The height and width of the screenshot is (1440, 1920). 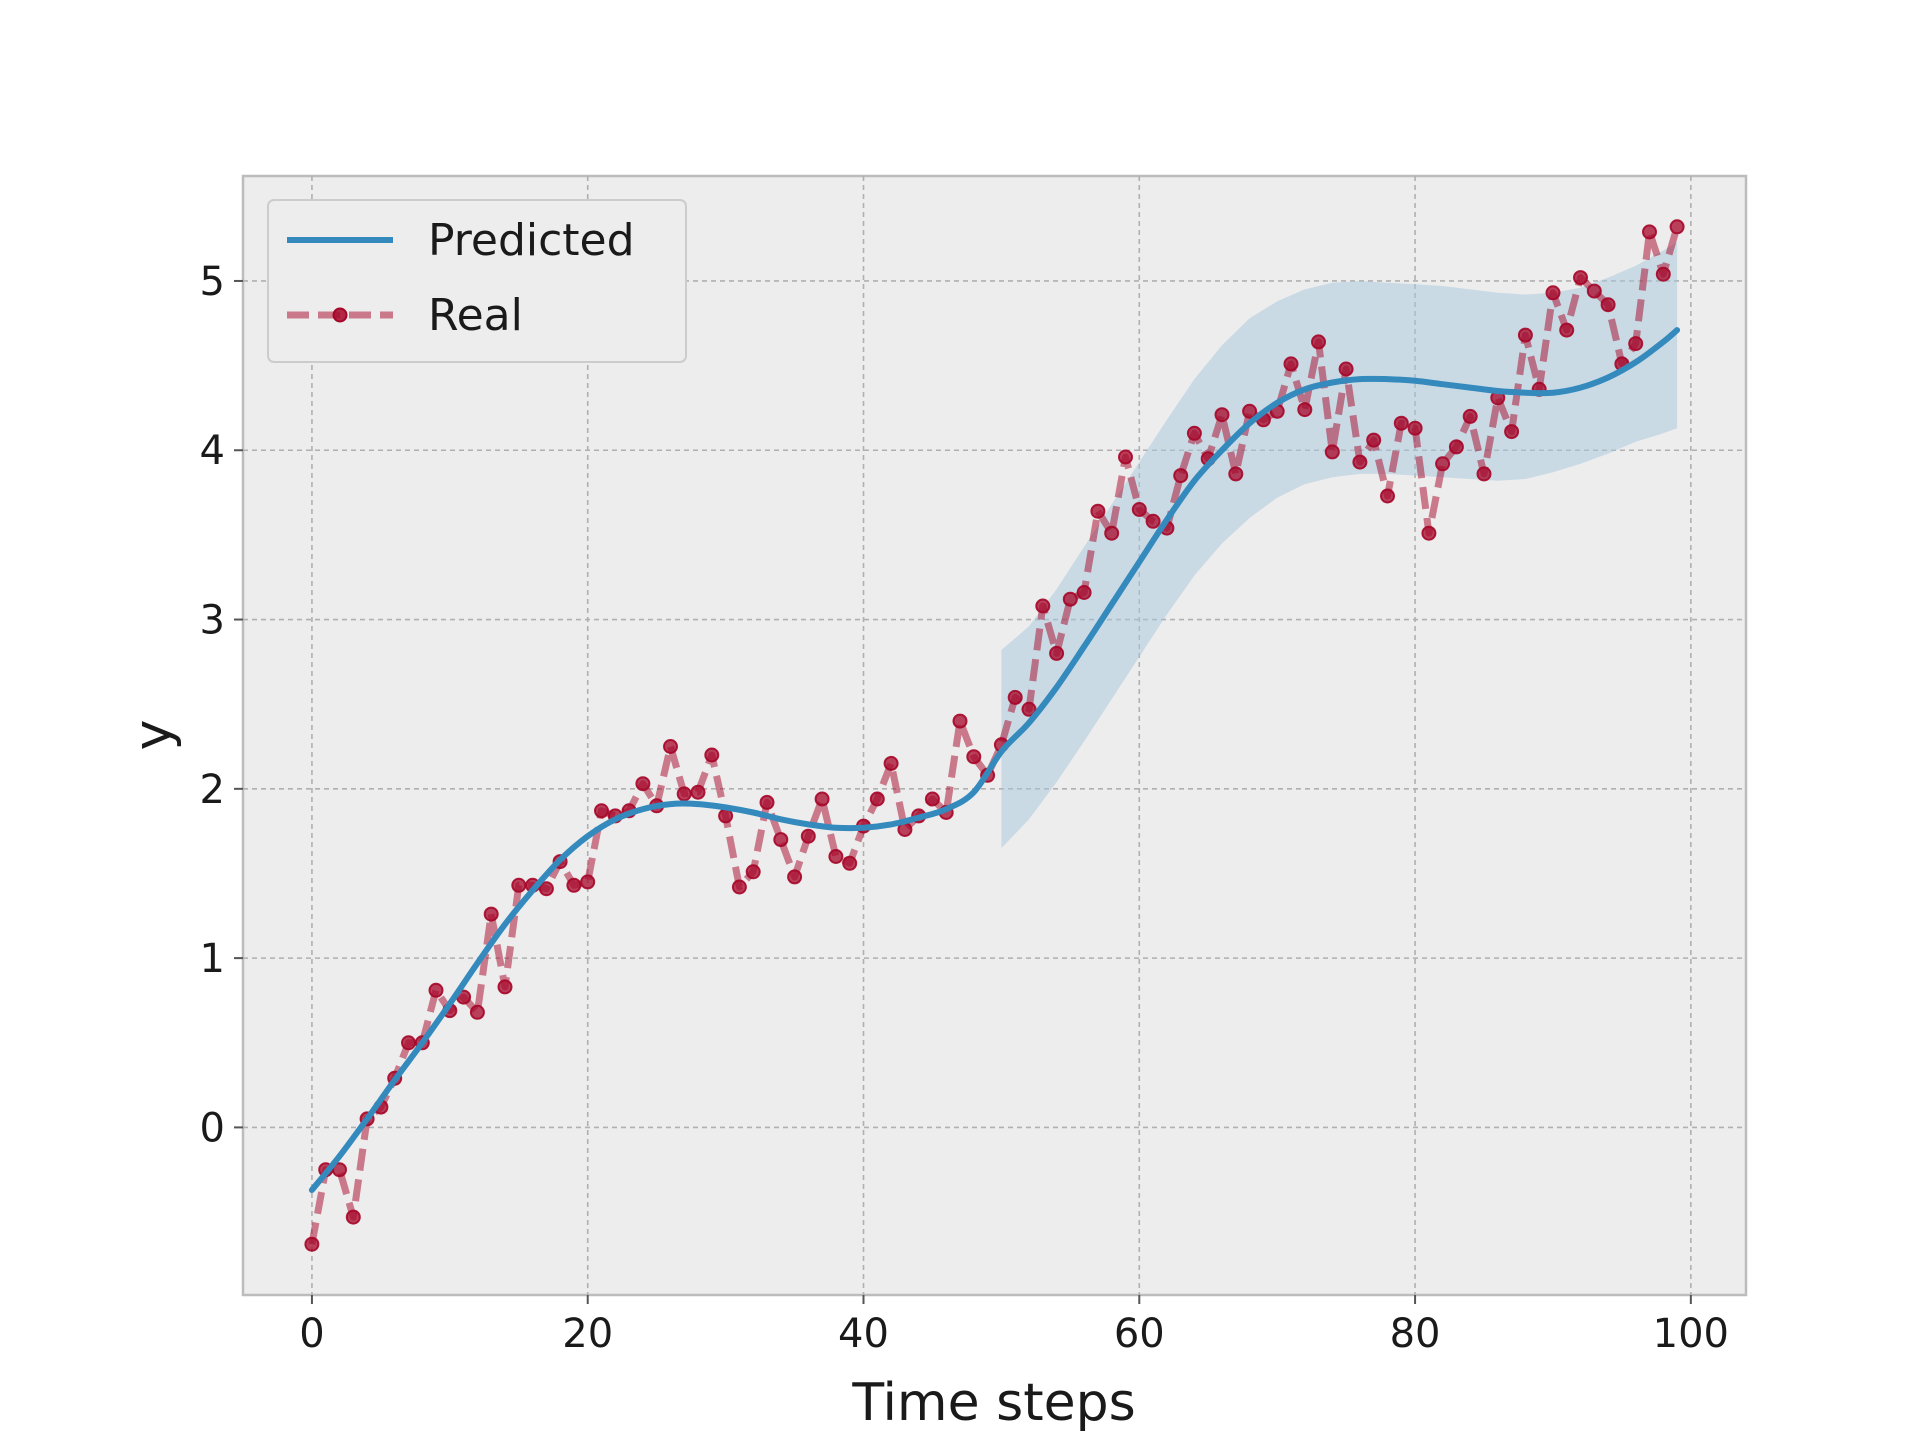 What do you see at coordinates (477, 281) in the screenshot?
I see `legend: Predicted Real` at bounding box center [477, 281].